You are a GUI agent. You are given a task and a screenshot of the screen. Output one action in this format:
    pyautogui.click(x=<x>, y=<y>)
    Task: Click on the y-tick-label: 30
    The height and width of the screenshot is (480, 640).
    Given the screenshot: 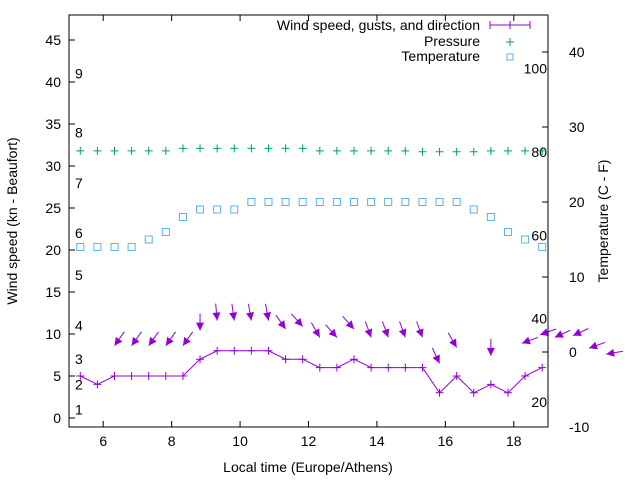 What is the action you would take?
    pyautogui.click(x=53, y=166)
    